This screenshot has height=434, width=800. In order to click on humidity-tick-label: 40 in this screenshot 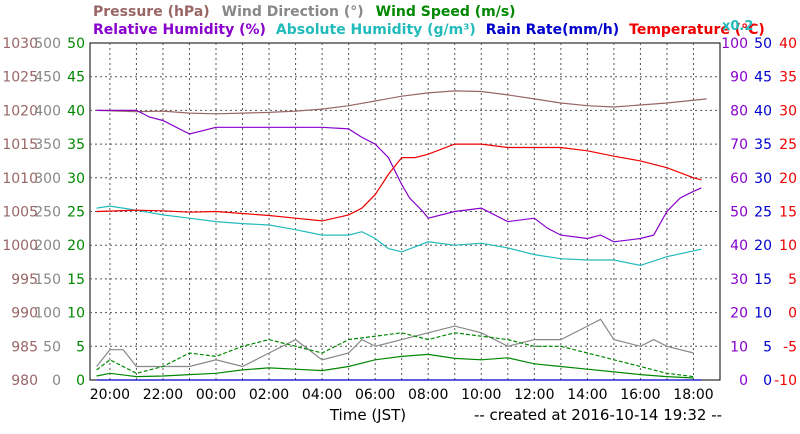, I will do `click(739, 246)`.